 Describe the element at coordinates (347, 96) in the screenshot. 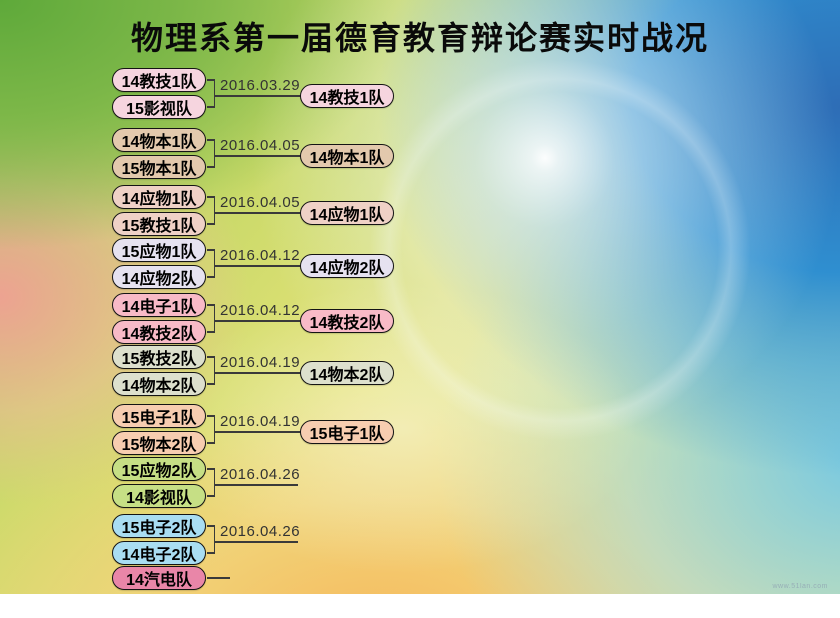

I see `winner-box: 14教技1队` at that location.